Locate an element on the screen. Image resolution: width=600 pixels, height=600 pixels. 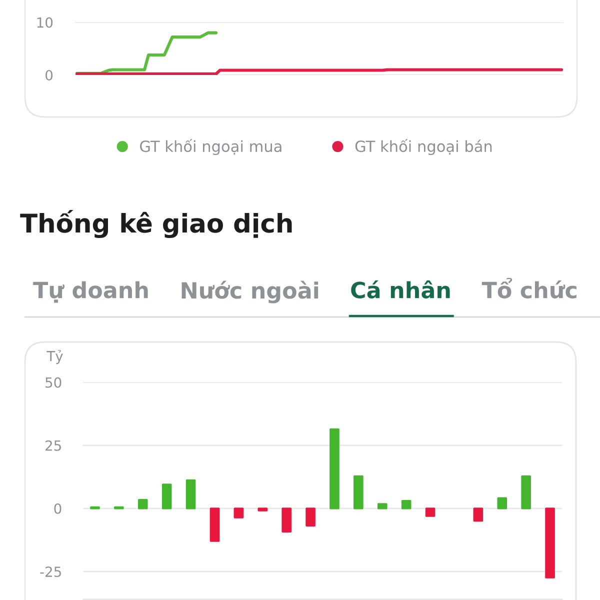
y-tick-label: 25 is located at coordinates (53, 445).